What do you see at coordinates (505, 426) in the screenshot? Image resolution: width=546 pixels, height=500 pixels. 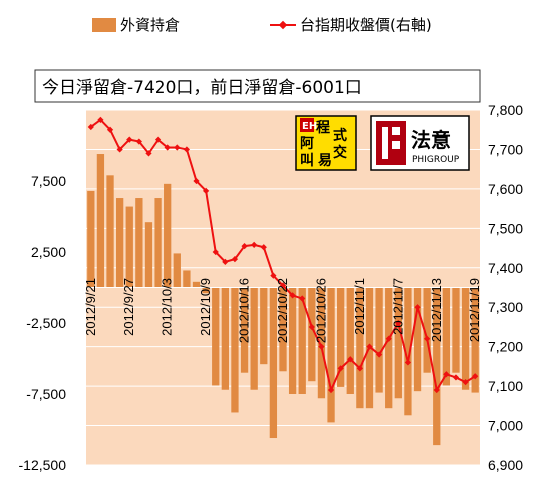 I see `right-tick-label: 7,000` at bounding box center [505, 426].